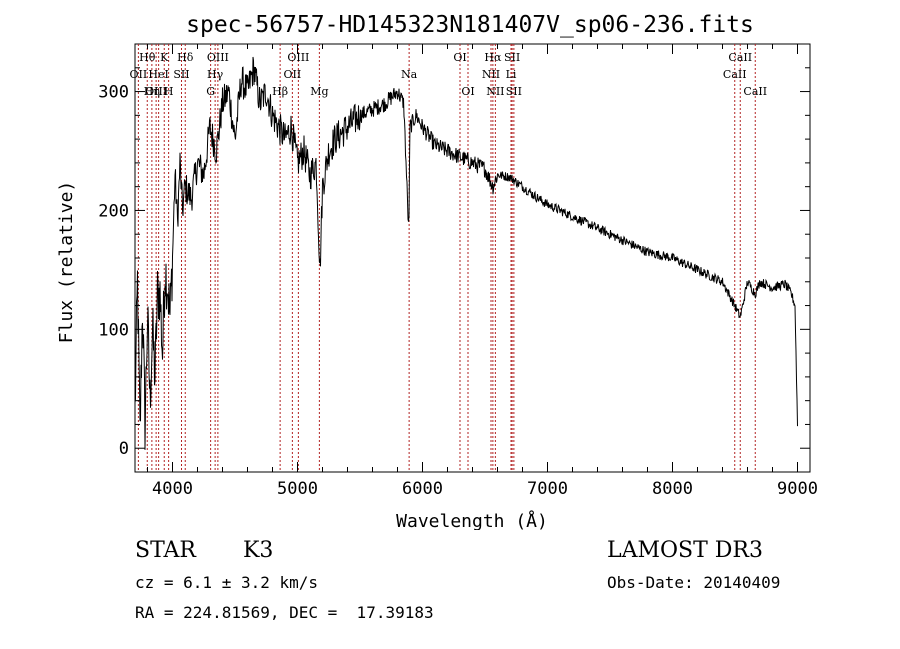  I want to click on obs-date: Obs-Date: 20140409, so click(694, 582).